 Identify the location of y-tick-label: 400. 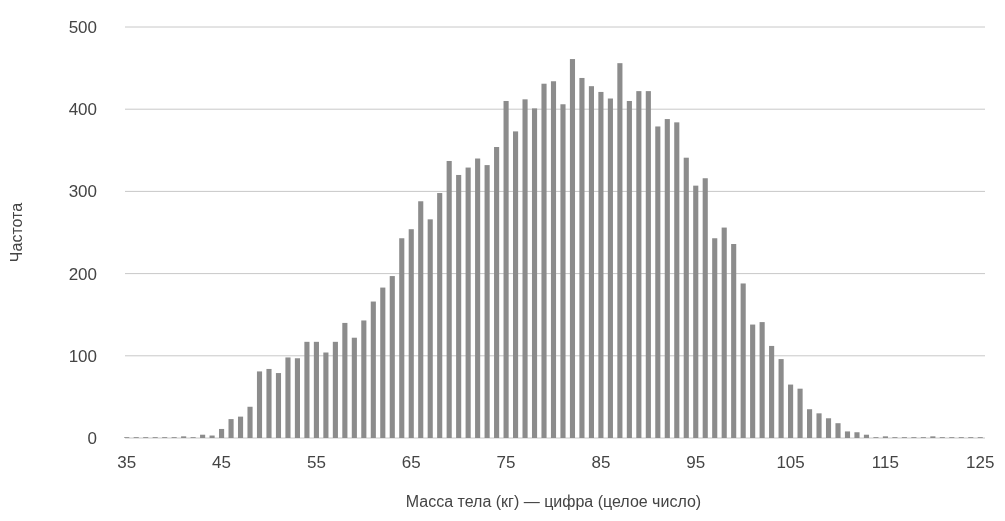
(82, 110).